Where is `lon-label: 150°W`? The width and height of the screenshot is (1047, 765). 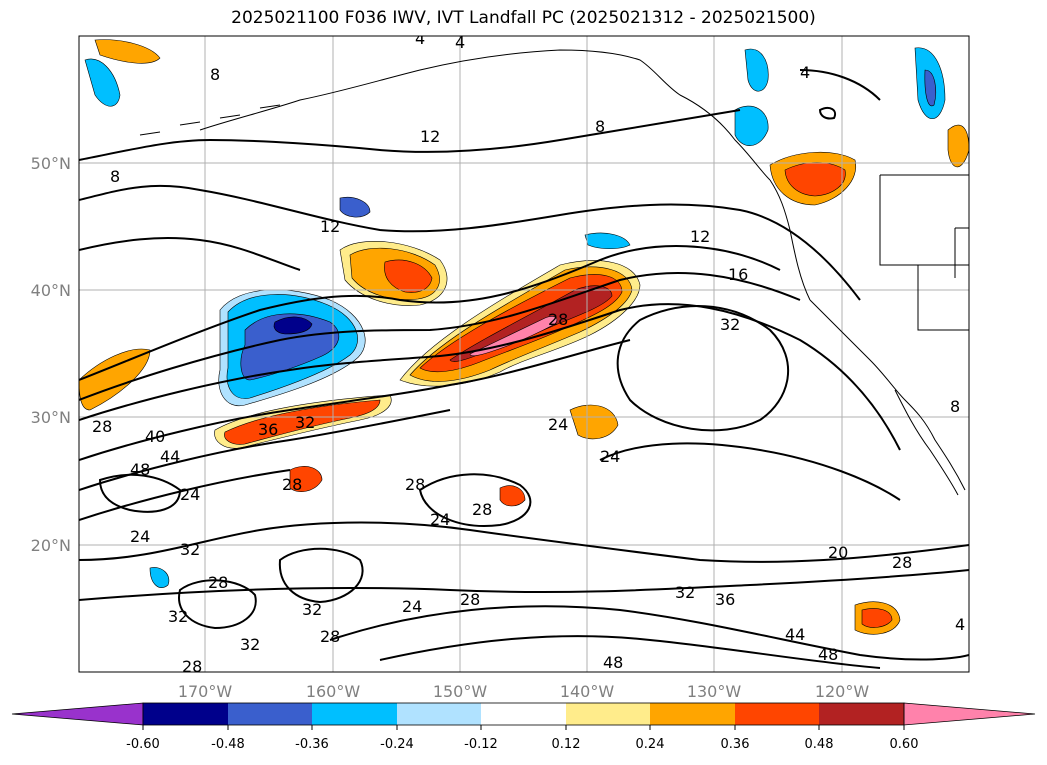
lon-label: 150°W is located at coordinates (460, 691).